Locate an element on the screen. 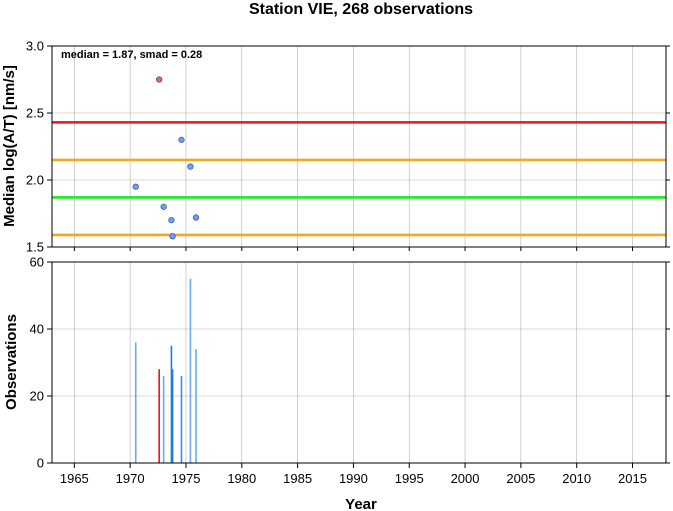  median-y-axis-label: Median log(A/T) [nm/s] is located at coordinates (9, 146).